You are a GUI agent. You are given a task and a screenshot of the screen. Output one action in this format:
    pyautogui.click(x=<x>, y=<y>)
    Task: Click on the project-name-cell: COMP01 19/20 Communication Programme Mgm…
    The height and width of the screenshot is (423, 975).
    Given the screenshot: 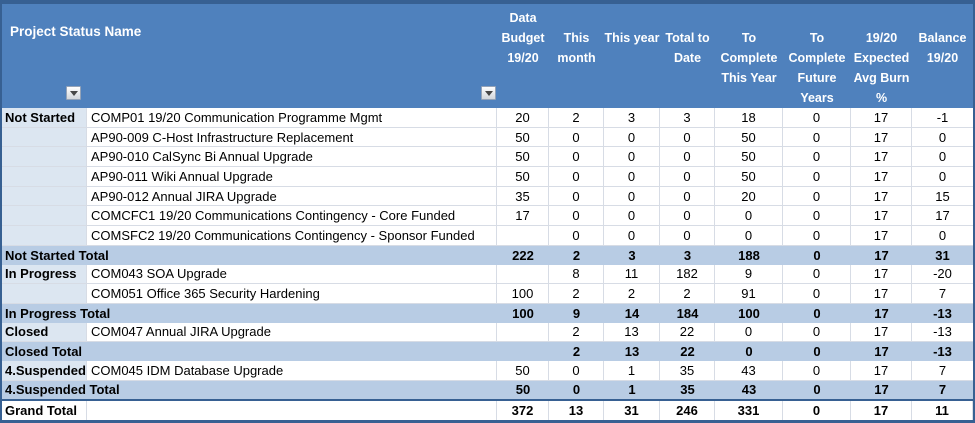 What is the action you would take?
    pyautogui.click(x=292, y=117)
    